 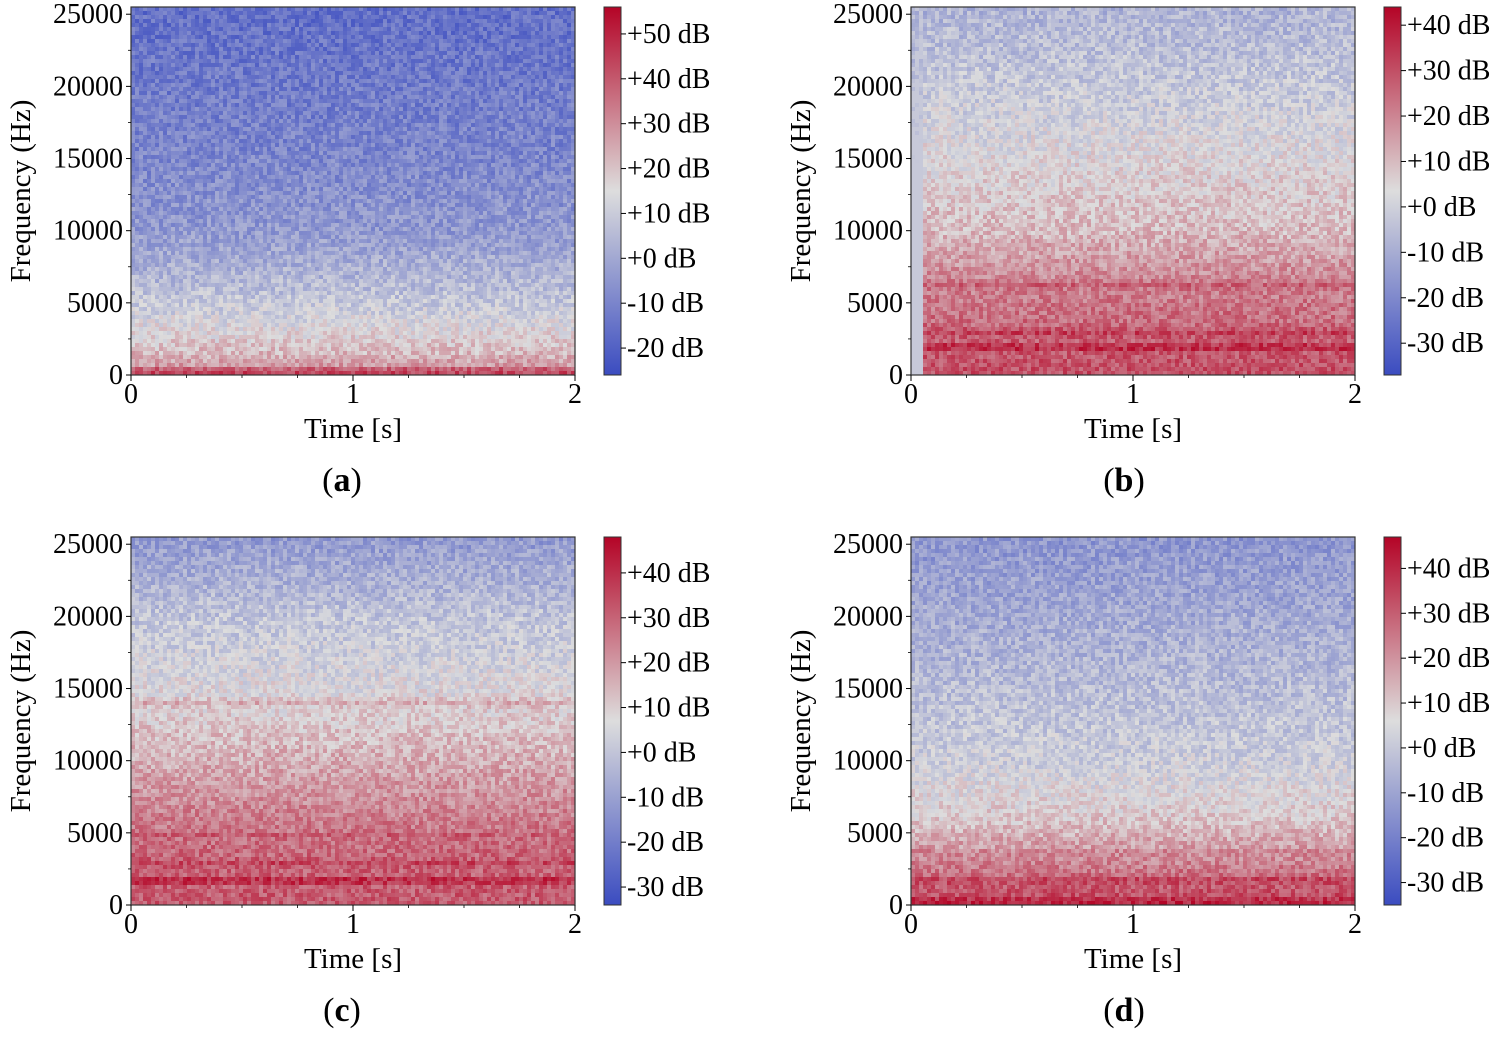 I want to click on caption-a: (a), so click(x=342, y=481).